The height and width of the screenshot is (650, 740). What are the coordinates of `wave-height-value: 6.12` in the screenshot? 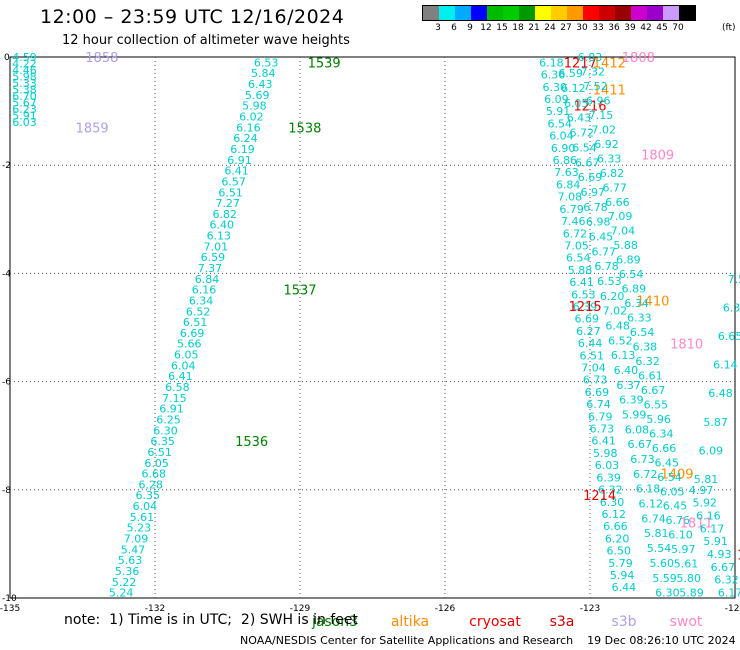 It's located at (651, 504).